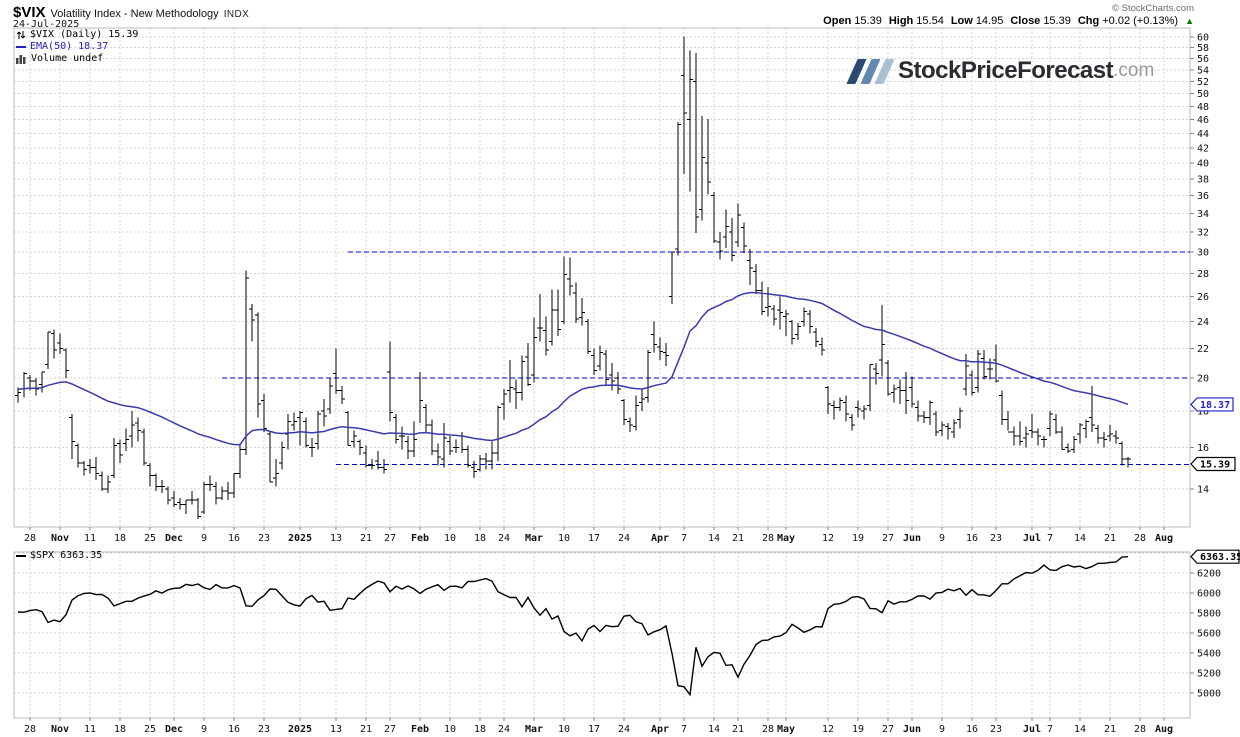  I want to click on x-axis-label-bottom: Nov, so click(60, 729).